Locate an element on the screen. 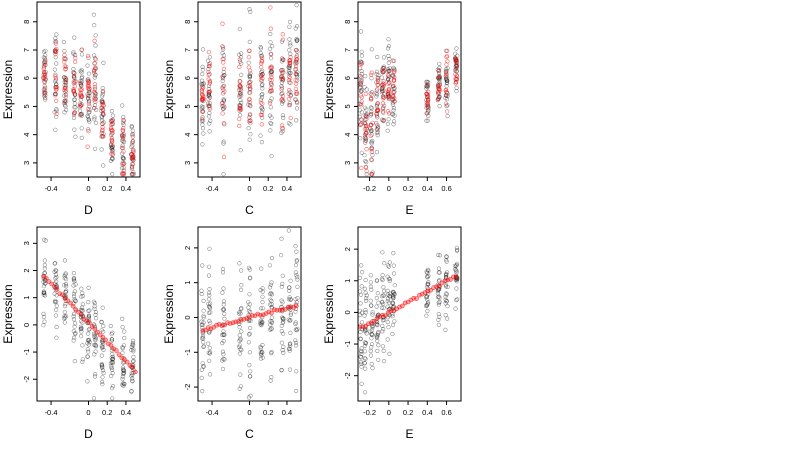 Image resolution: width=800 pixels, height=450 pixels. y-tick-label: 5 is located at coordinates (187, 106).